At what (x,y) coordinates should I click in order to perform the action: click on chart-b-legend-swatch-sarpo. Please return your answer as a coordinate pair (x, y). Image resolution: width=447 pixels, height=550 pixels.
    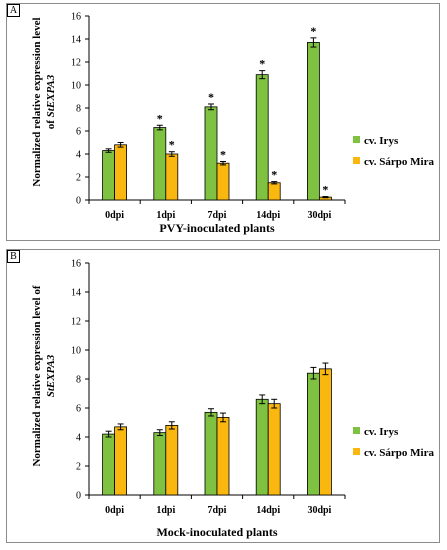
    Looking at the image, I should click on (356, 451).